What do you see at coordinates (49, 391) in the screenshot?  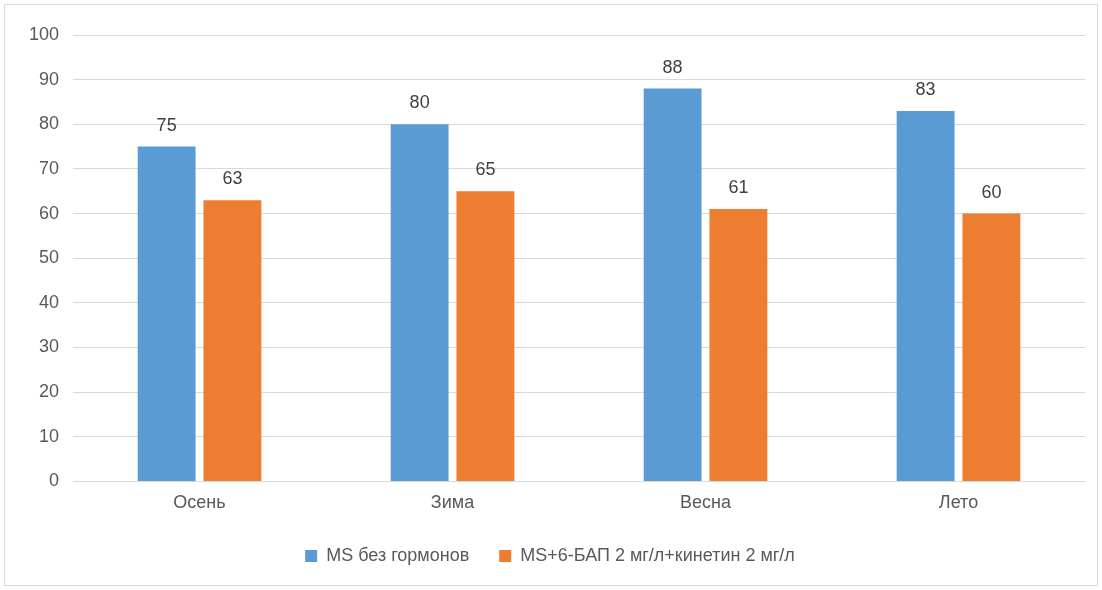 I see `y-tick-label: 20` at bounding box center [49, 391].